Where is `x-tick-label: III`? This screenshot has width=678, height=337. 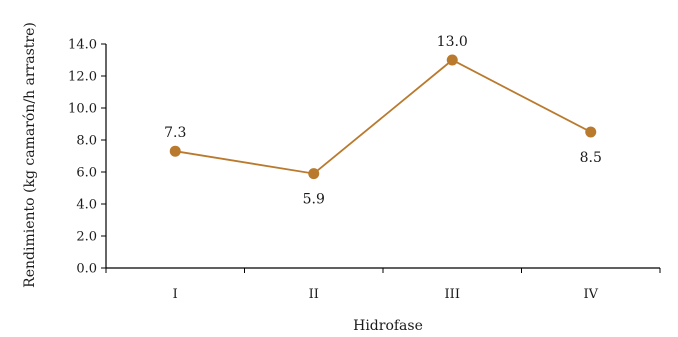 x-tick-label: III is located at coordinates (452, 294).